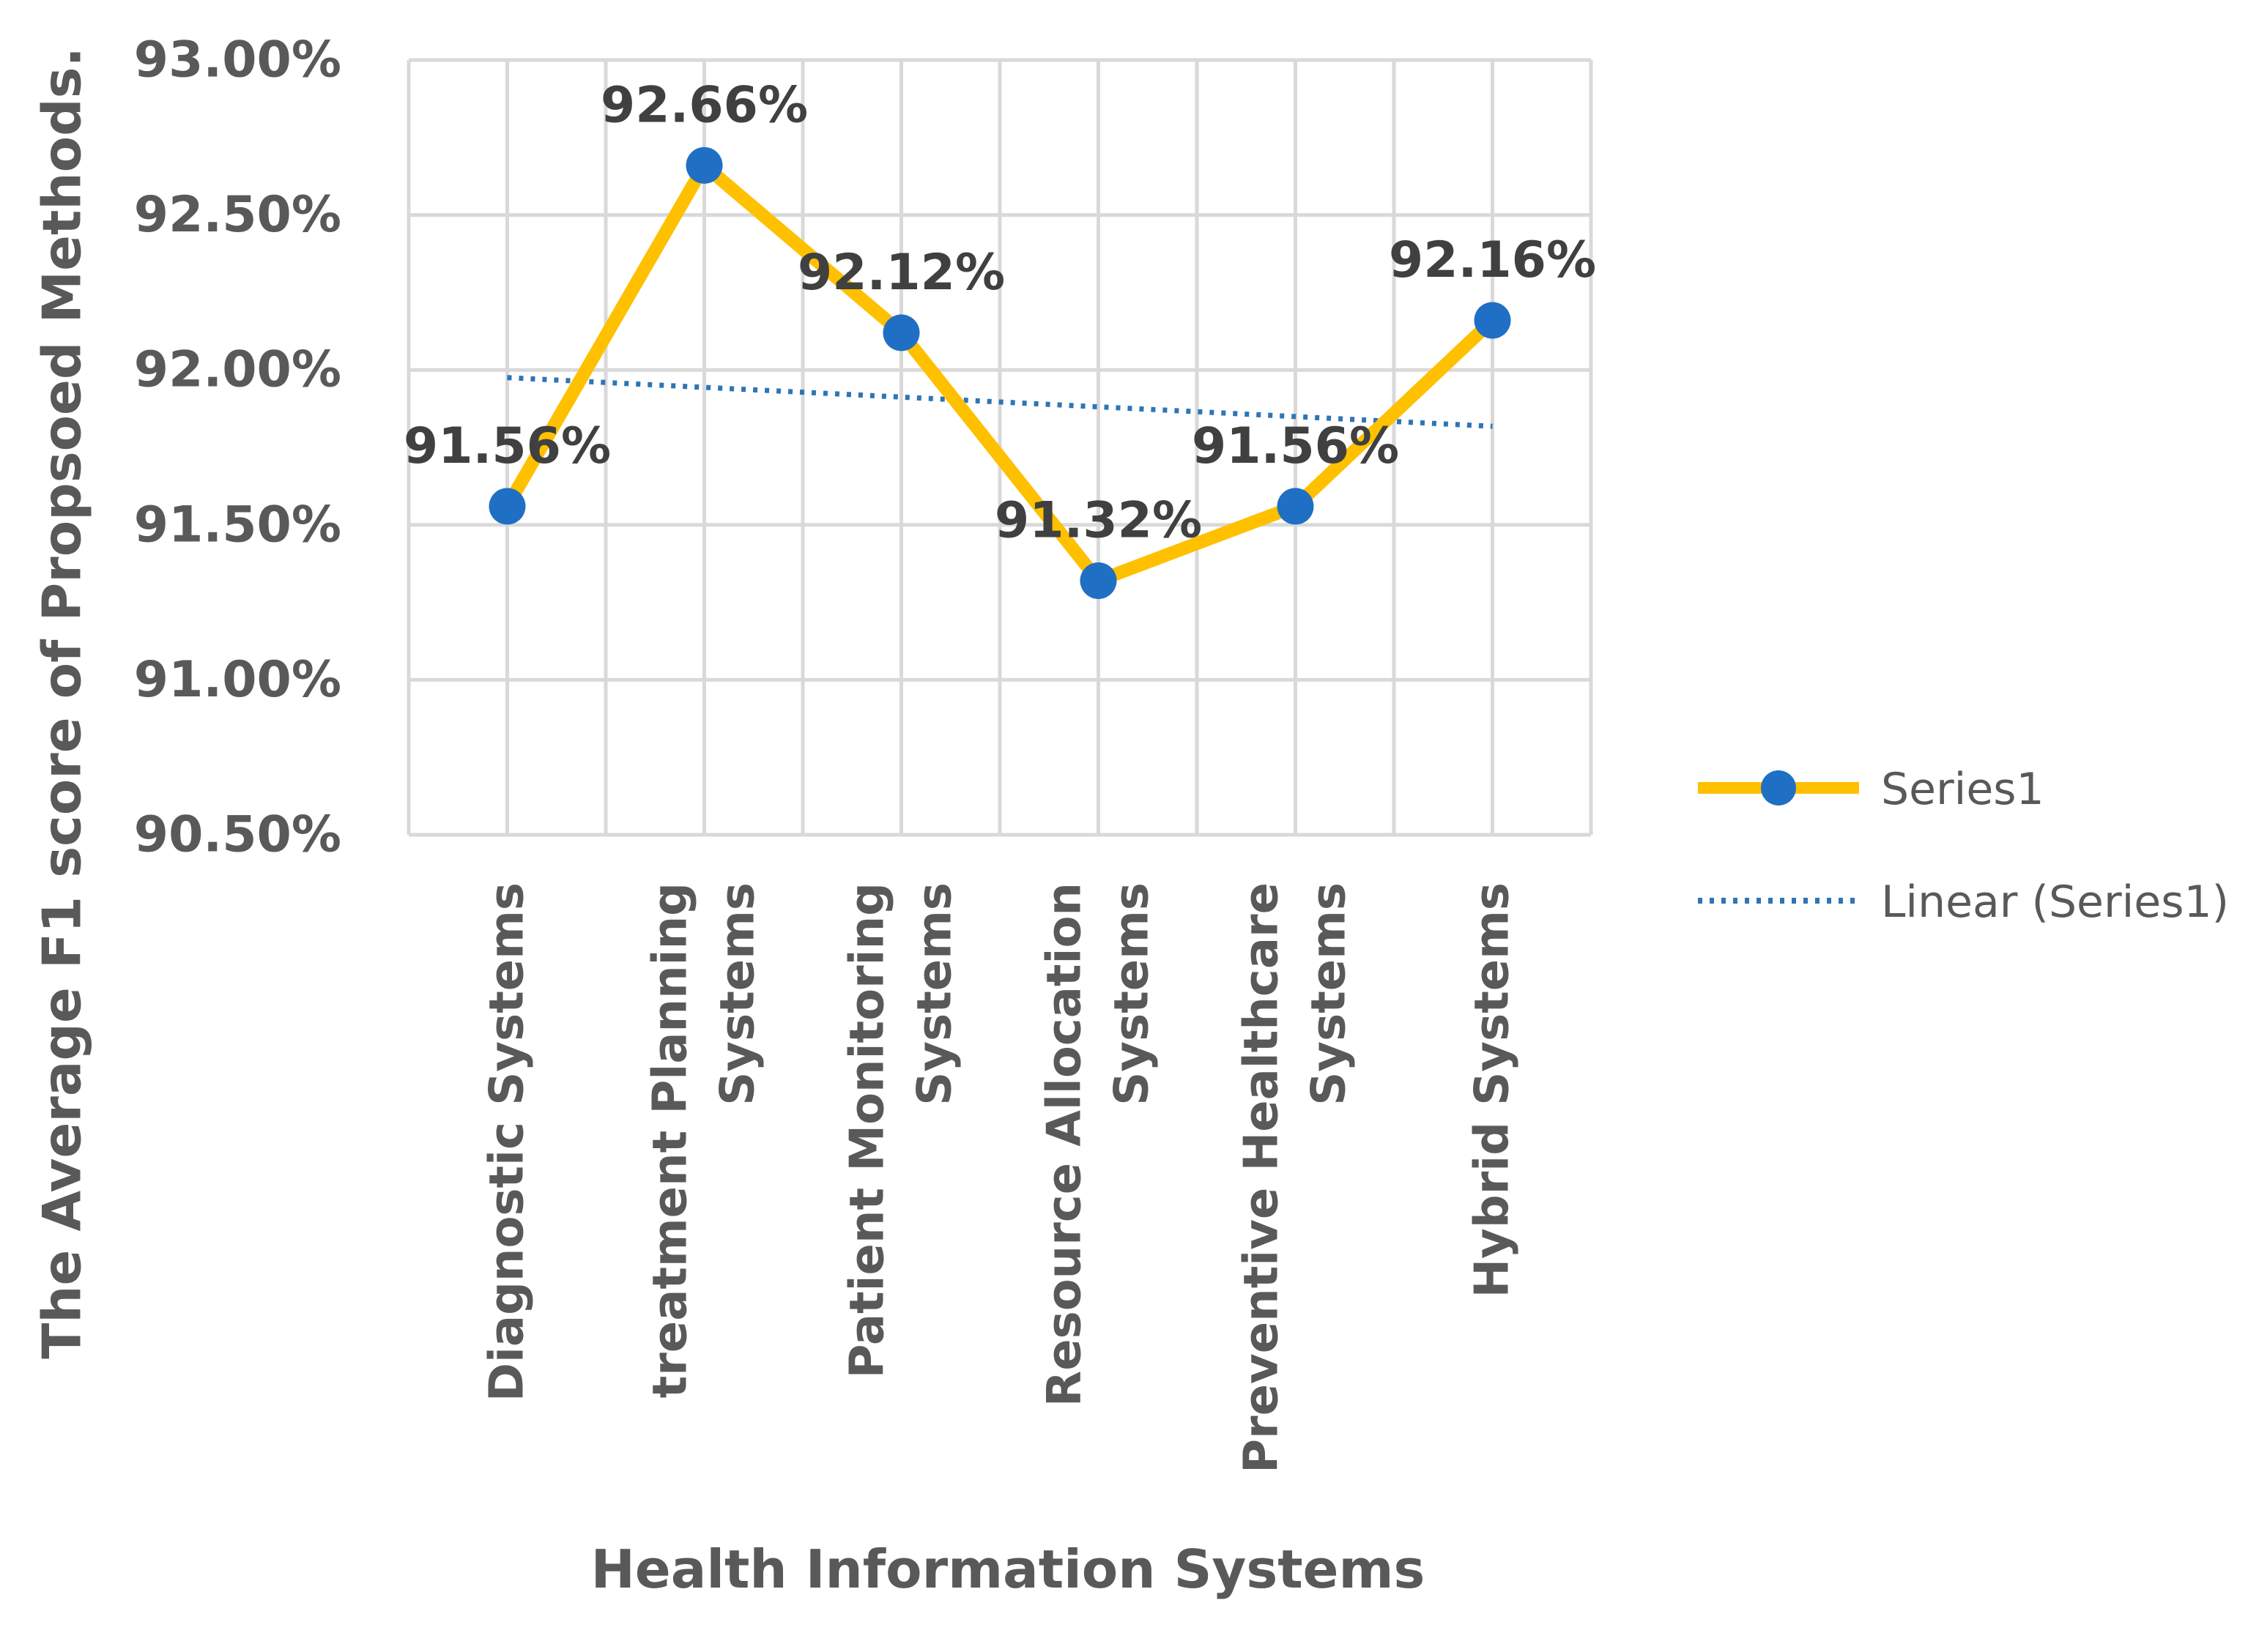 Image resolution: width=2259 pixels, height=1652 pixels. I want to click on y-tick-label: 92.00%, so click(237, 370).